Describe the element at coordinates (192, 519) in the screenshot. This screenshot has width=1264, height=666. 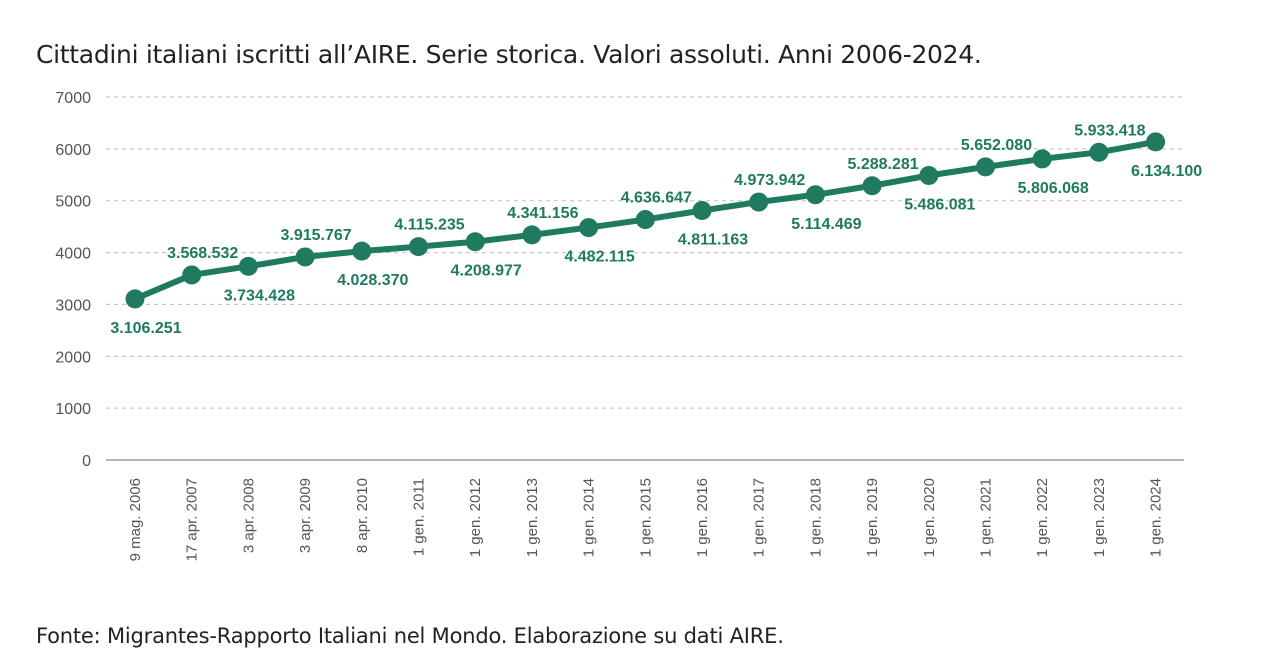
I see `x-tick-label: 17 apr. 2007` at that location.